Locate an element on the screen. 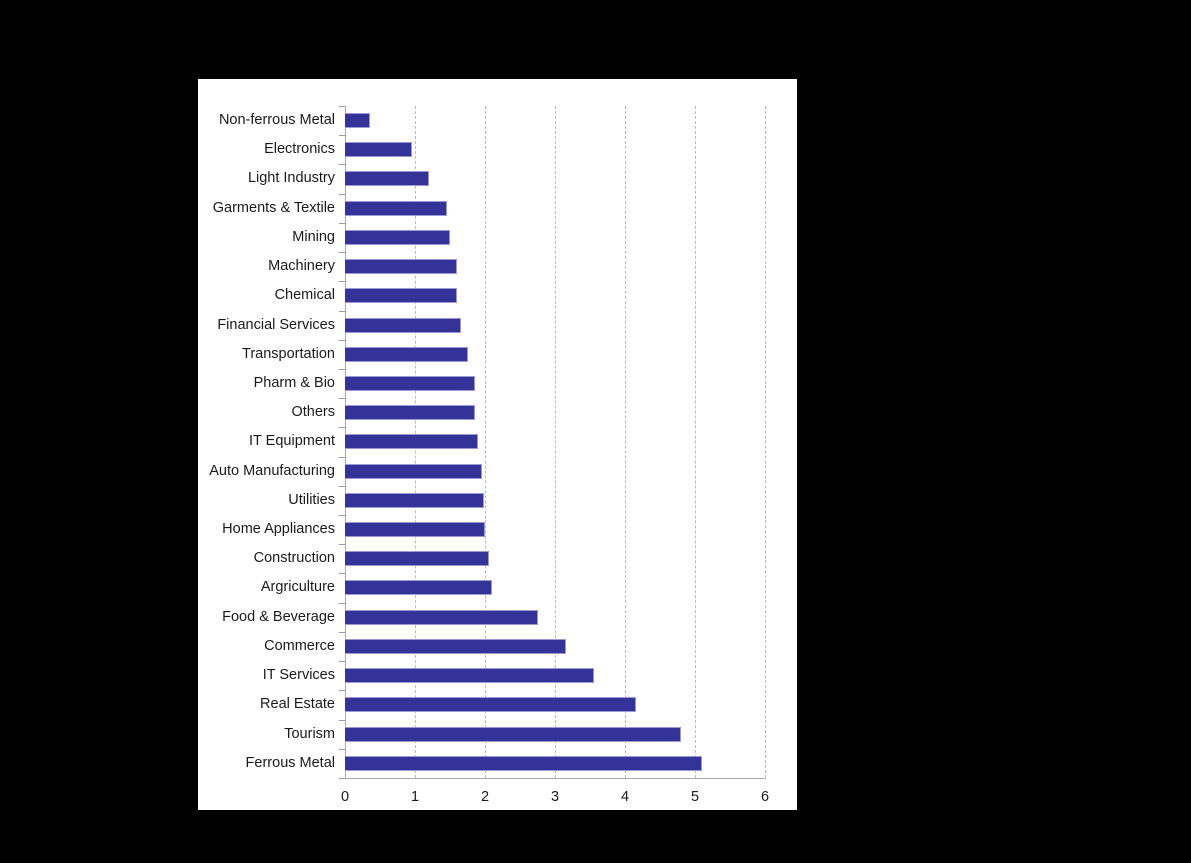 The height and width of the screenshot is (863, 1191). y-axis-label: Electronics is located at coordinates (299, 149).